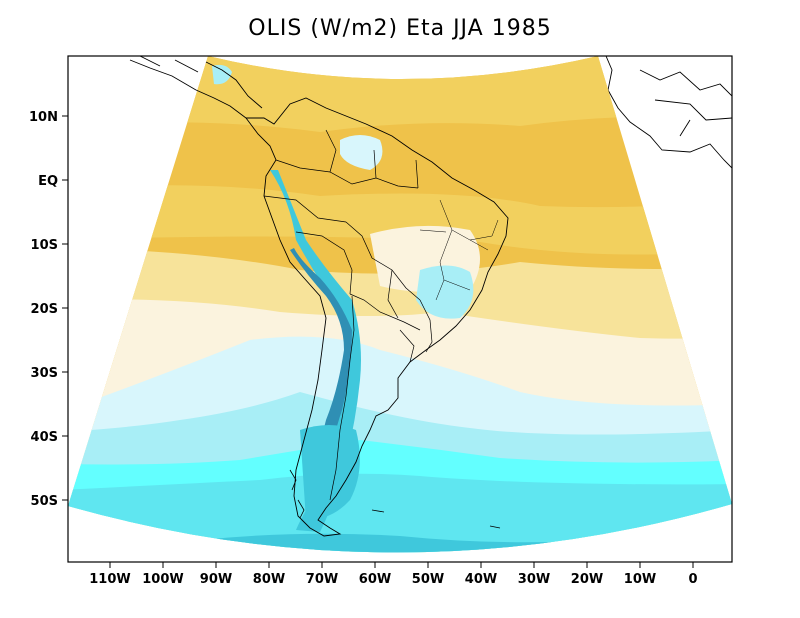  I want to click on x-tick-label: 90W, so click(216, 579).